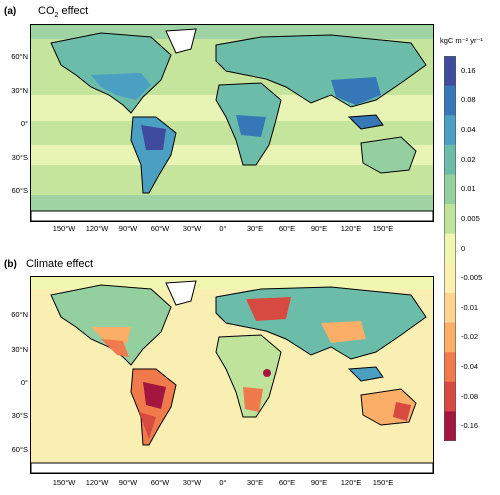  What do you see at coordinates (19, 190) in the screenshot?
I see `lat-label-a-60s: 60°S` at bounding box center [19, 190].